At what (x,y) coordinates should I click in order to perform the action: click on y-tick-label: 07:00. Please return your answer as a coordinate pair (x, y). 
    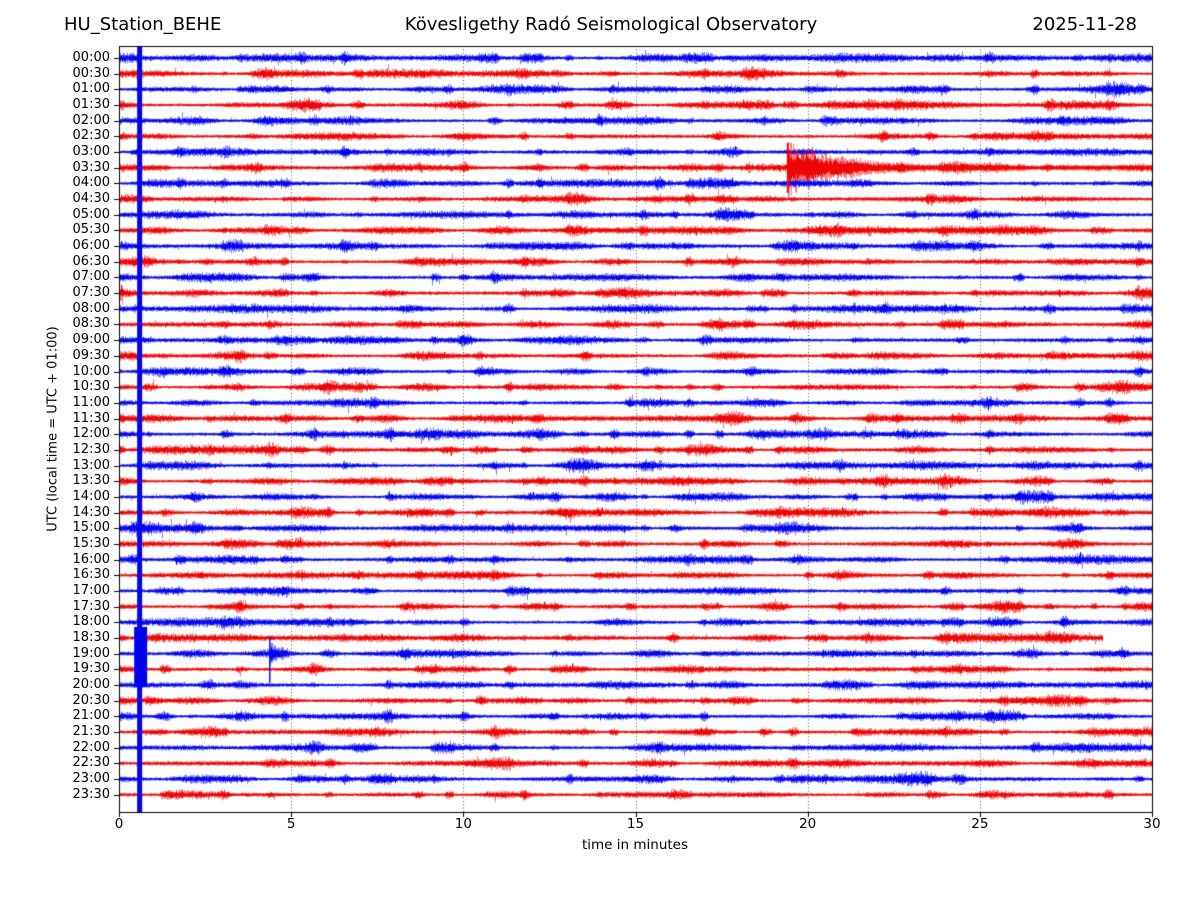
    Looking at the image, I should click on (91, 277).